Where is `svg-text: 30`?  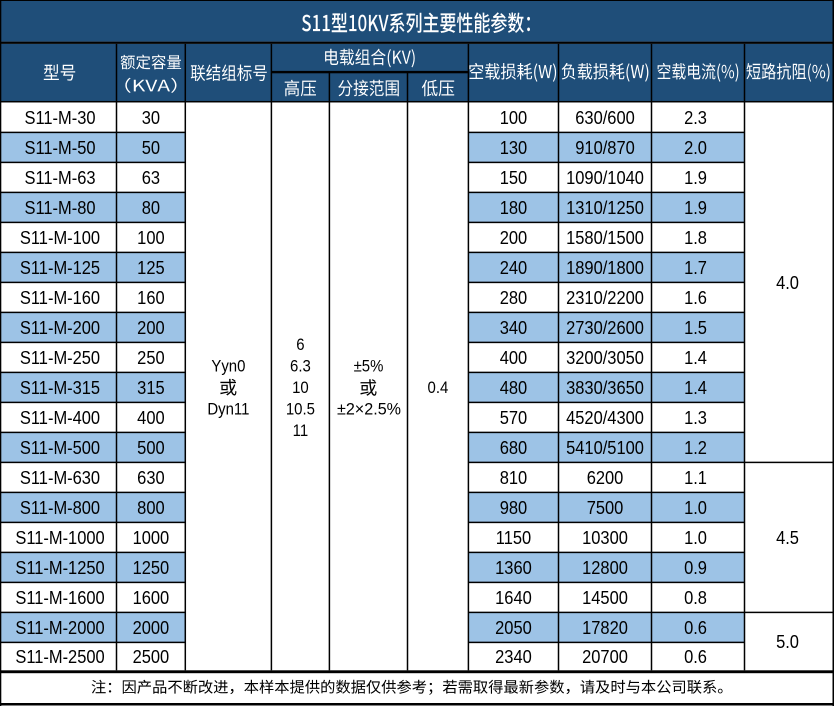 svg-text: 30 is located at coordinates (151, 117).